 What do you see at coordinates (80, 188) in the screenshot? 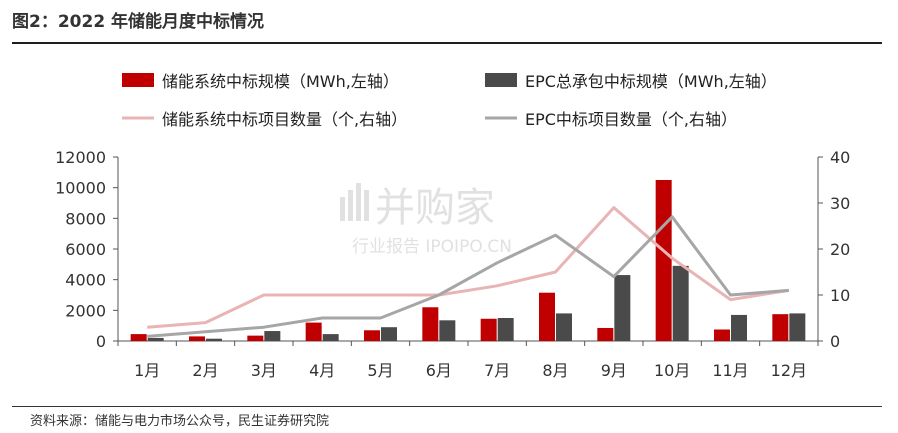
I see `y-left-tick-label: 10000` at bounding box center [80, 188].